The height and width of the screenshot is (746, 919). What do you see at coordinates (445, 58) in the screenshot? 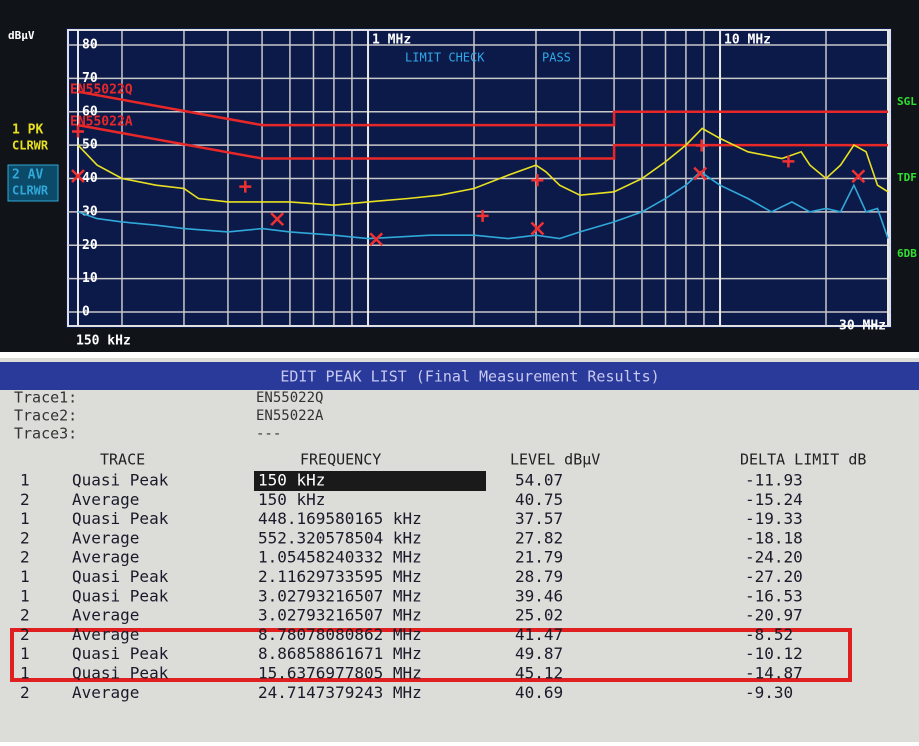
I see `limit-check: LIMIT CHECK` at bounding box center [445, 58].